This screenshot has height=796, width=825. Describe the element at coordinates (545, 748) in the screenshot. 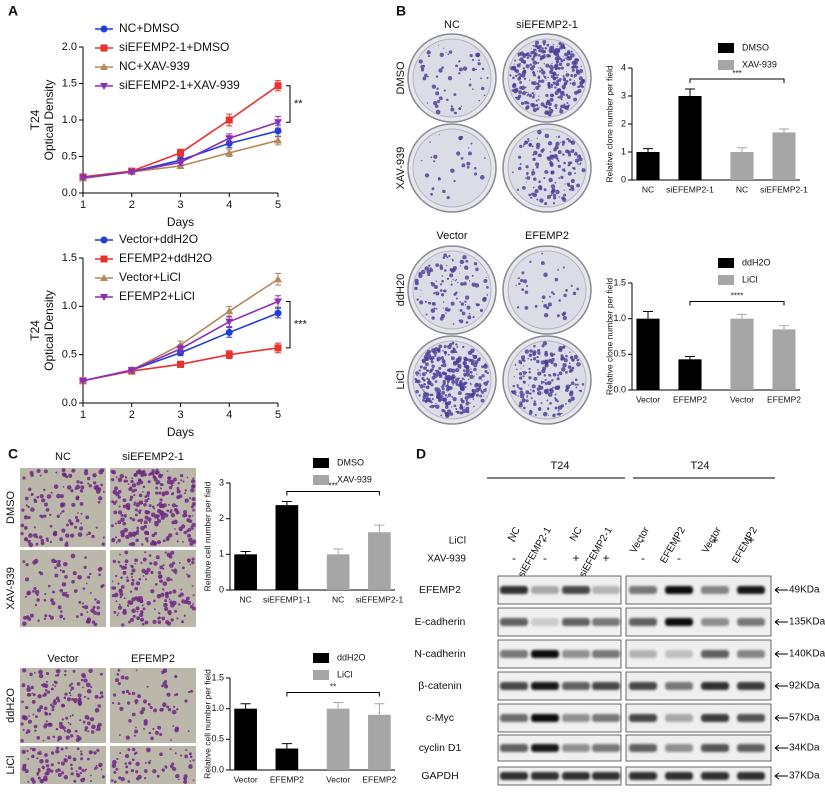

I see `blot-band` at that location.